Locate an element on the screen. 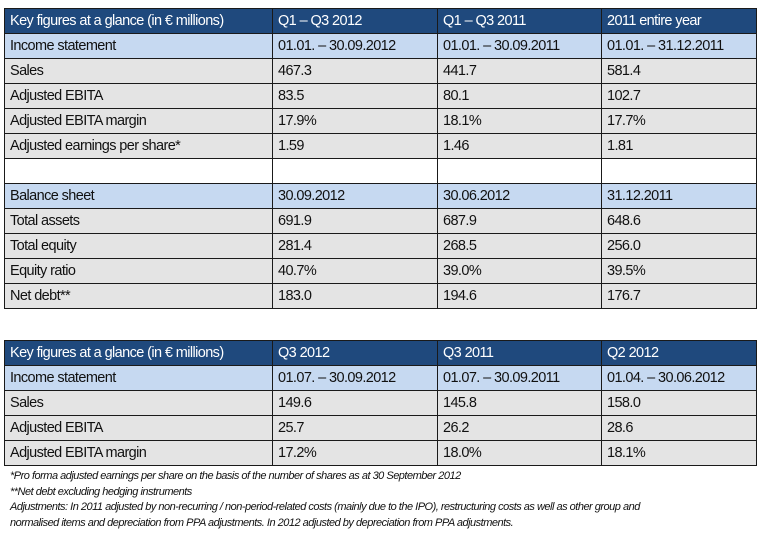 This screenshot has height=542, width=770. table-row is located at coordinates (380, 171).